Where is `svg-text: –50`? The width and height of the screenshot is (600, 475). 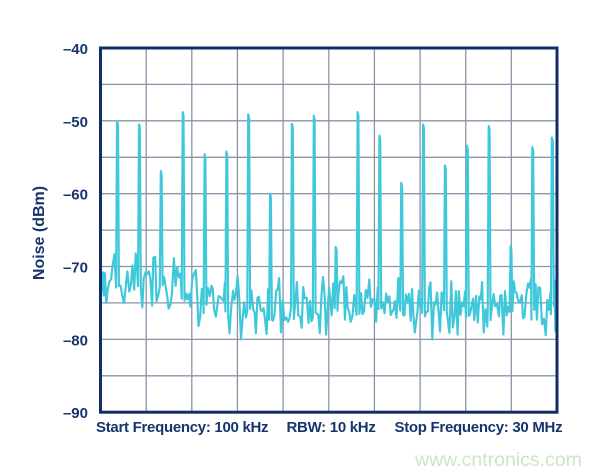
svg-text: –50 is located at coordinates (75, 122).